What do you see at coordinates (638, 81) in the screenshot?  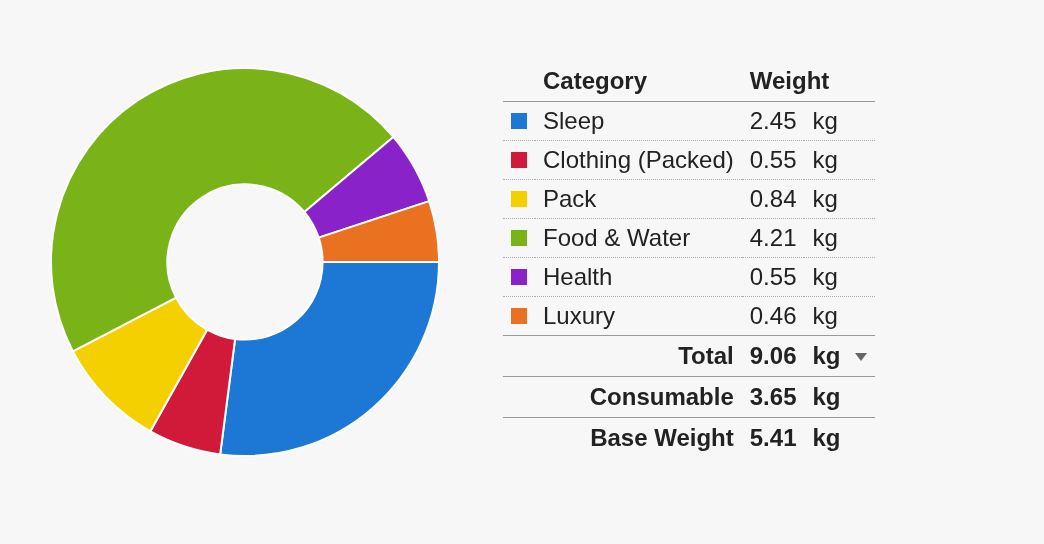 I see `legend-title: Category` at bounding box center [638, 81].